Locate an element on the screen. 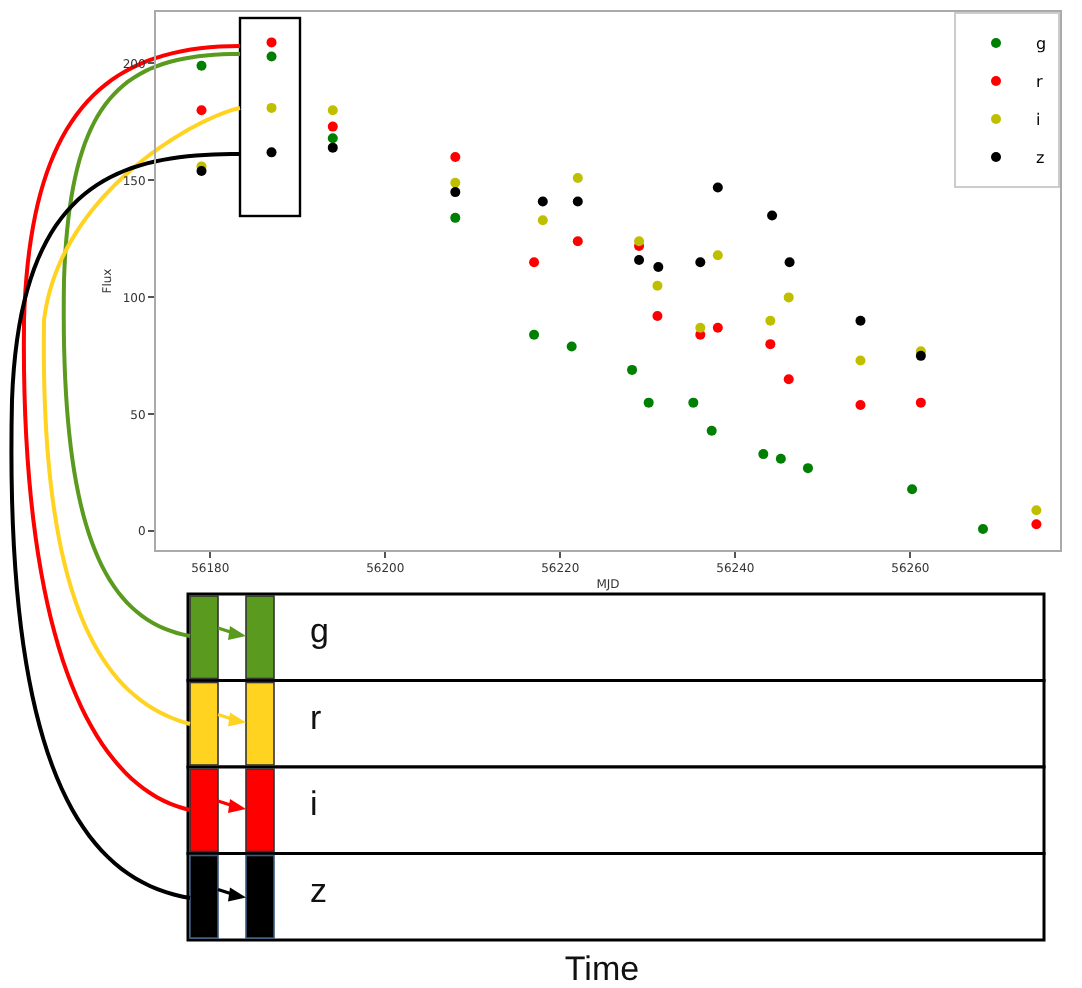  text: Time is located at coordinates (602, 969).